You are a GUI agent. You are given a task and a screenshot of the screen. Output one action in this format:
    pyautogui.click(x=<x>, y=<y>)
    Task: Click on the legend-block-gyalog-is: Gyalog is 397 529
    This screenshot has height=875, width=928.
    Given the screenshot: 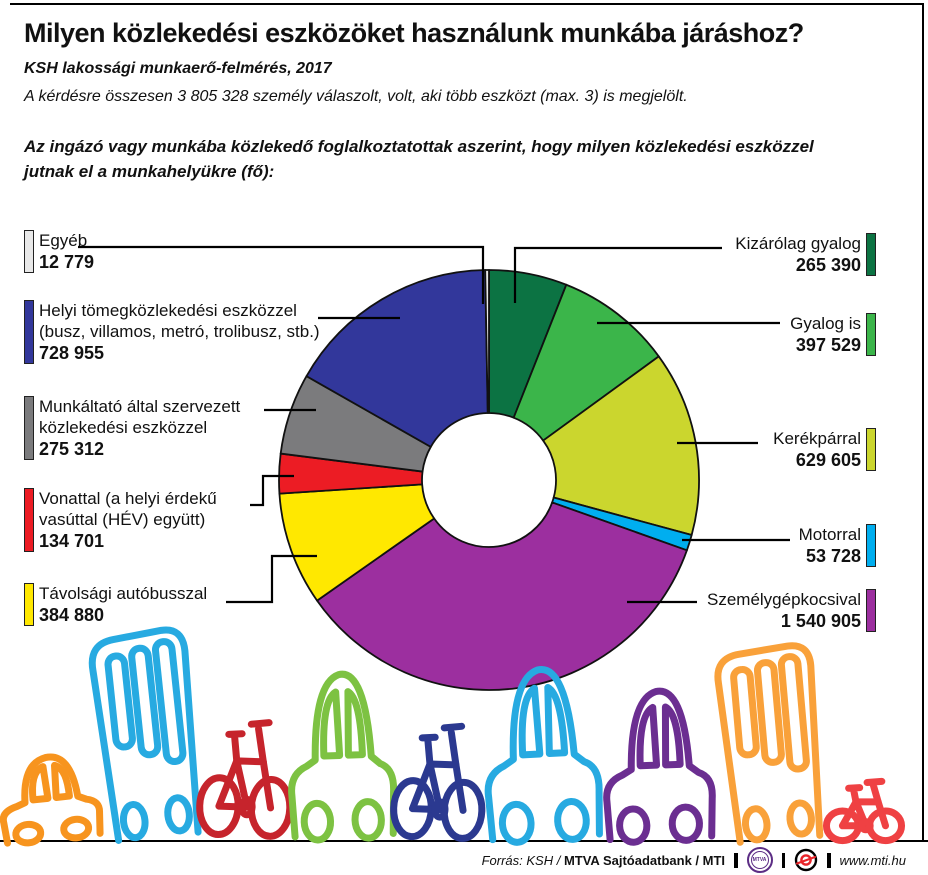 What is the action you would take?
    pyautogui.click(x=833, y=334)
    